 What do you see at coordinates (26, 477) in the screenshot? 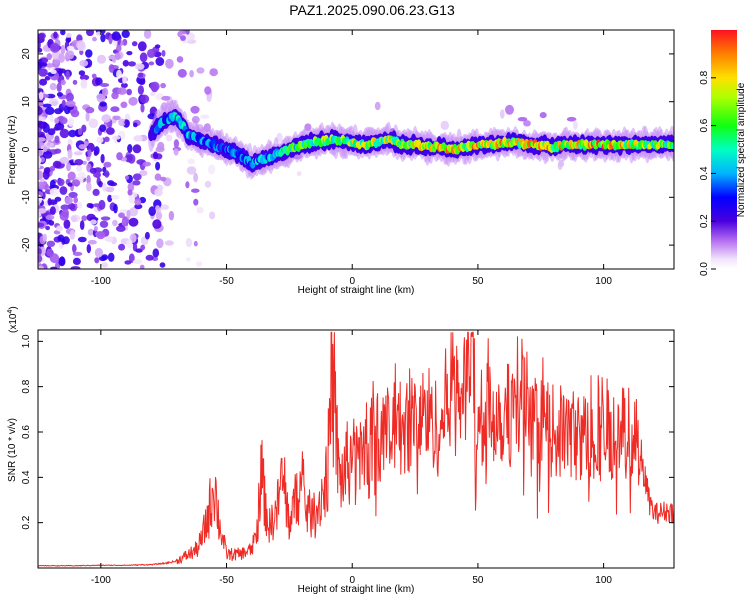
I see `y-tick-label: 0.4` at bounding box center [26, 477].